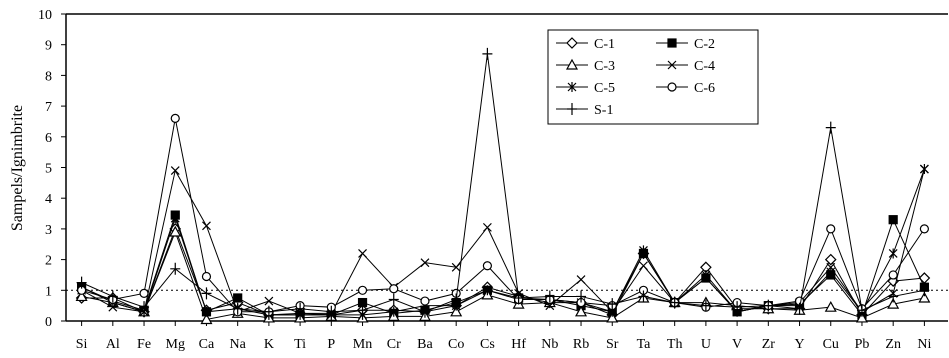 The height and width of the screenshot is (358, 949). I want to click on legend-item-C-2: C-2, so click(685, 44).